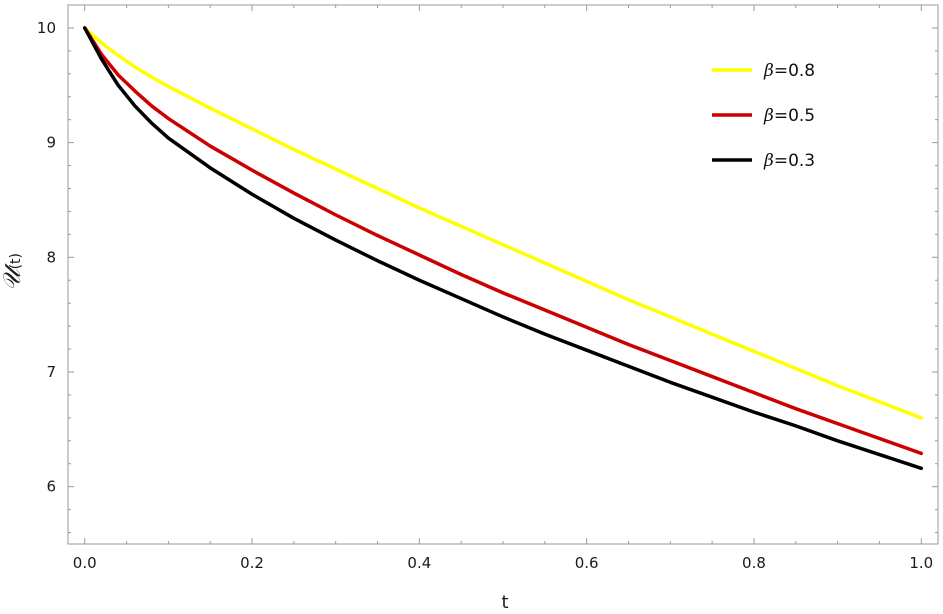  I want to click on svg-text: 𝒰(t), so click(13, 272).